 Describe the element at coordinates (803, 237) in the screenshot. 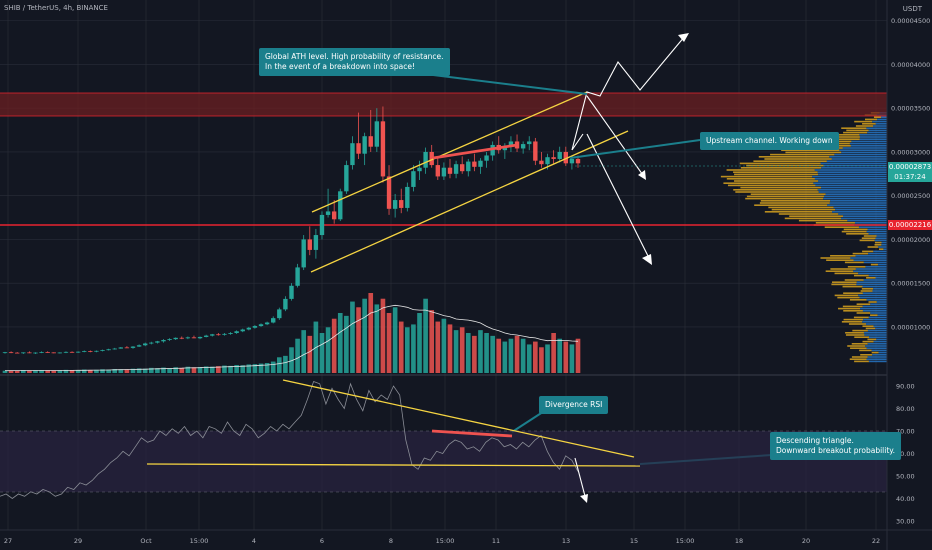

I see `volume-profile` at that location.